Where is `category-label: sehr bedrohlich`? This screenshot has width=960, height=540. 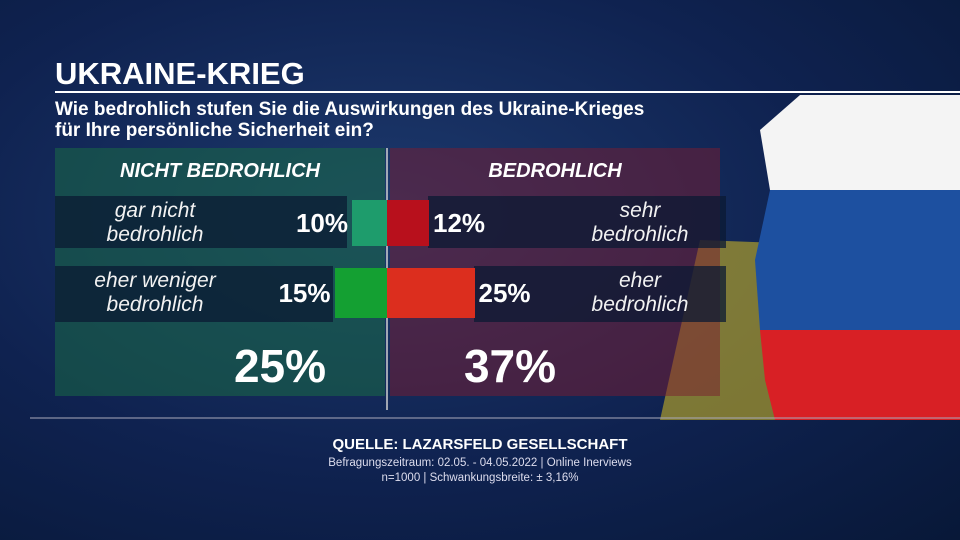 category-label: sehr bedrohlich is located at coordinates (640, 222).